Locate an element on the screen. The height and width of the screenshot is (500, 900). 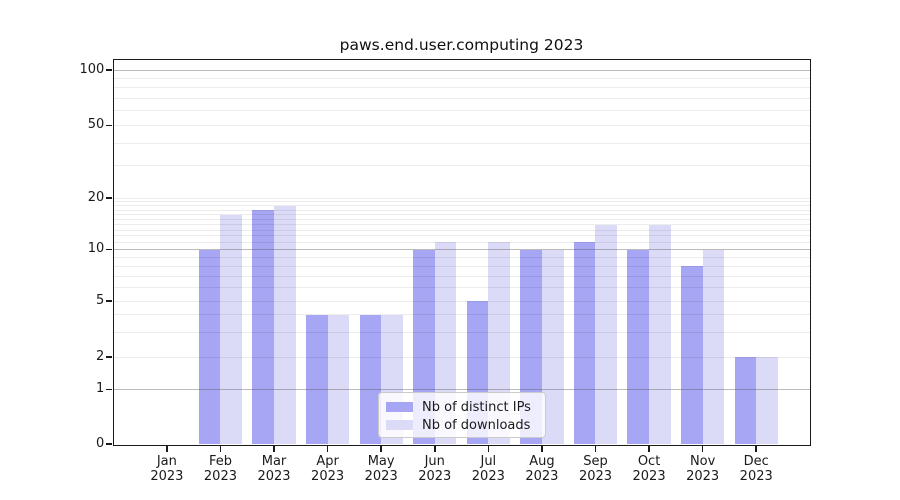
legend-item-downloads: Nb of downloads is located at coordinates (461, 425).